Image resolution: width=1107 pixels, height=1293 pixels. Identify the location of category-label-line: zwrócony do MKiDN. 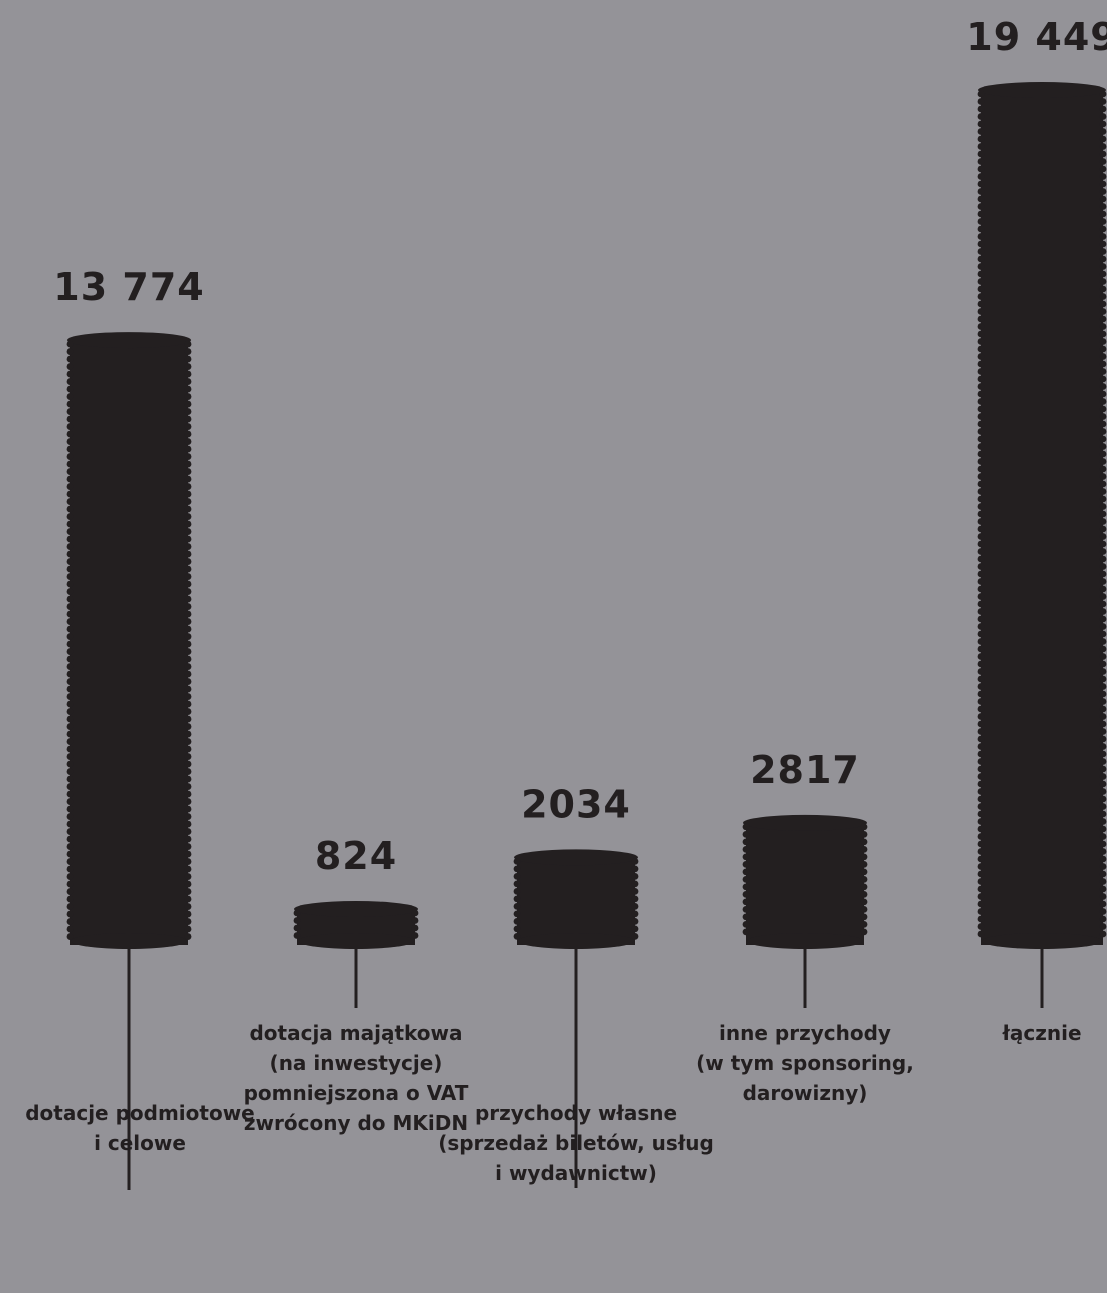
(356, 1123).